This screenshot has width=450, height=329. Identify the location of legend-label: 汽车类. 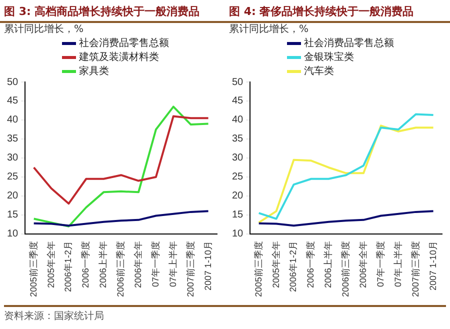
(319, 71).